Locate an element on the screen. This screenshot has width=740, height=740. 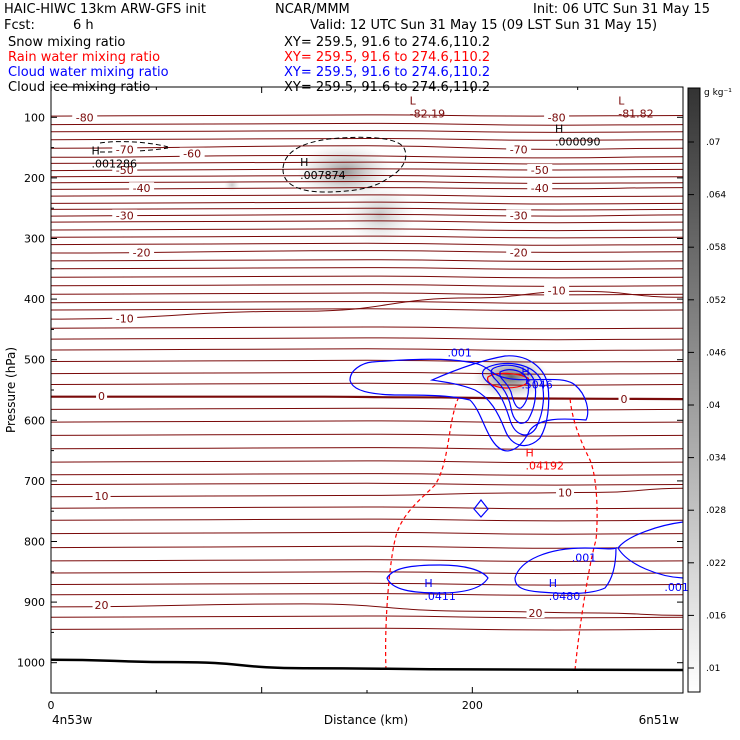
model-title: HAIC-HIWC 13km ARW-GFS init is located at coordinates (105, 9).